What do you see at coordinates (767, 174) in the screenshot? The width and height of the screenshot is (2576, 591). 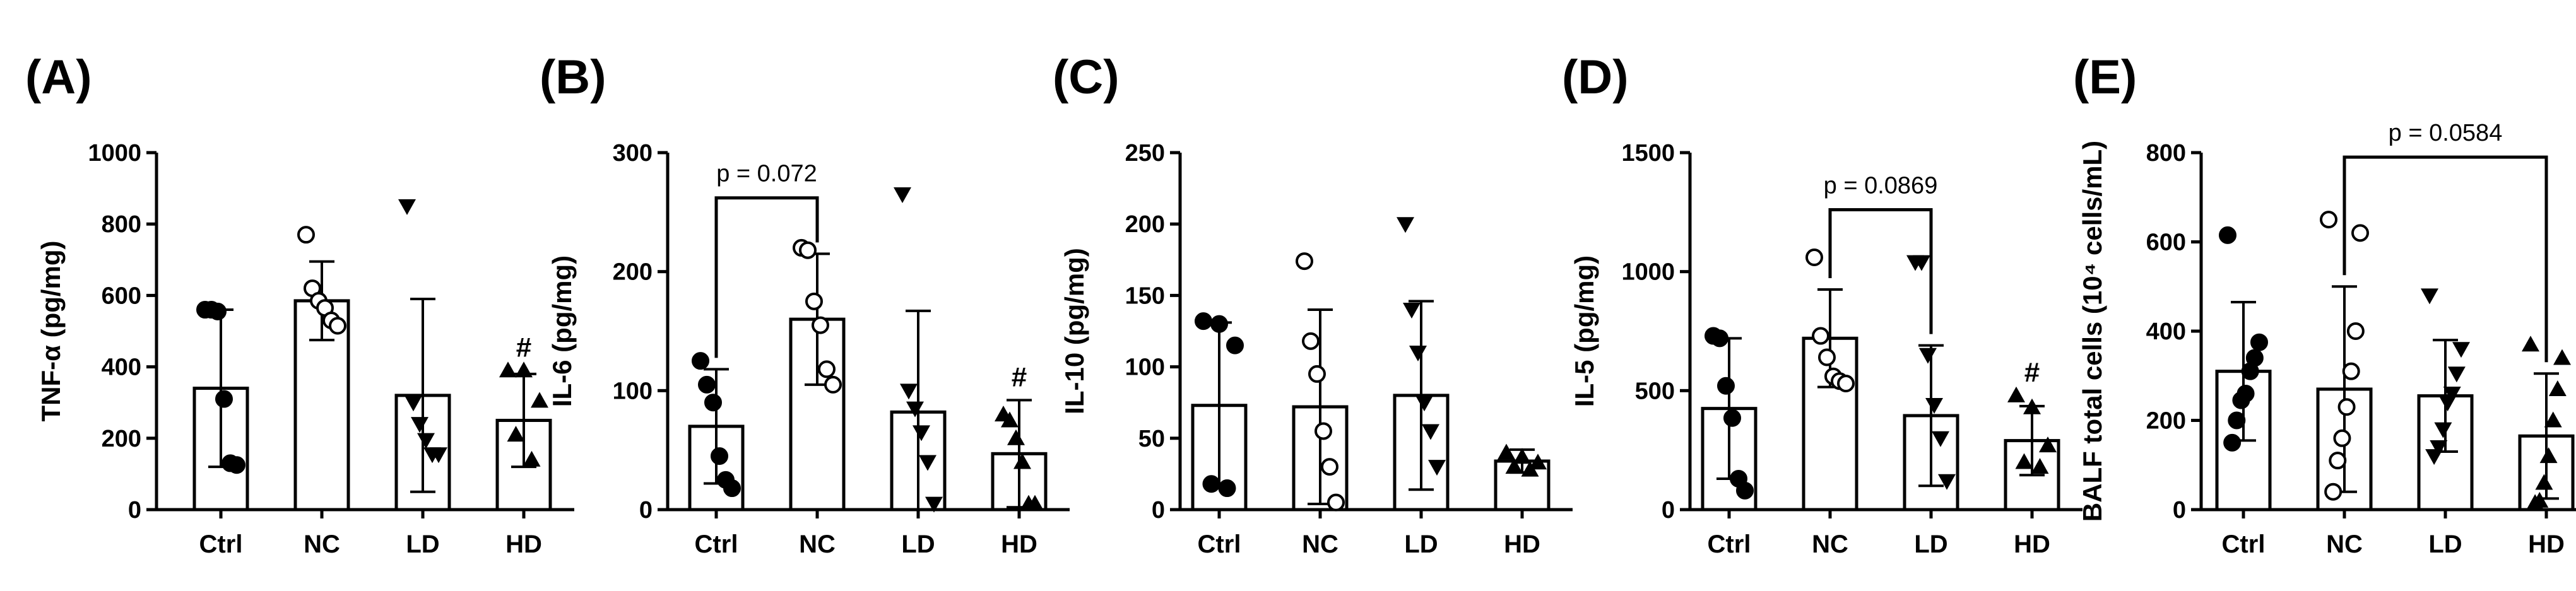 I see `p-value-label: p = 0.072` at bounding box center [767, 174].